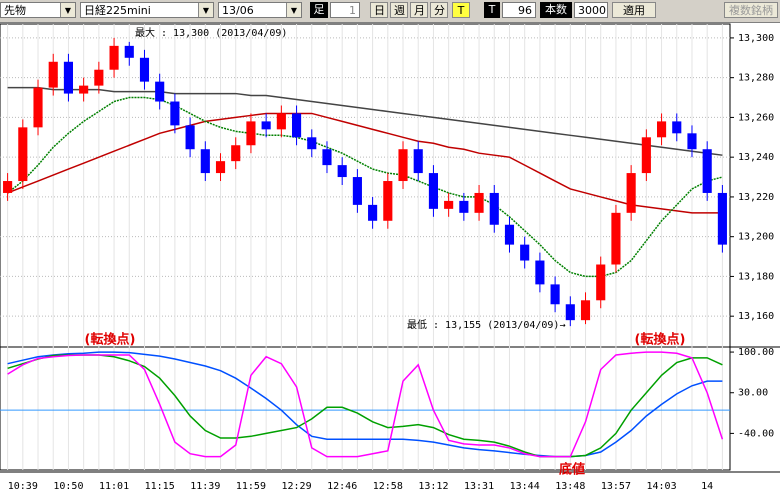 Image resolution: width=780 pixels, height=500 pixels. Describe the element at coordinates (251, 486) in the screenshot. I see `x-tick-label: 11:59` at that location.